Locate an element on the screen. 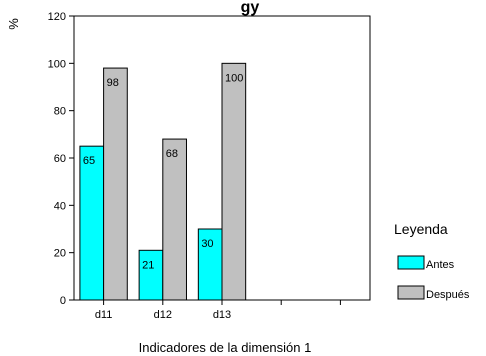 The width and height of the screenshot is (486, 356). y-axis: 0 20 40 60 80 100 120 is located at coordinates (61, 159).